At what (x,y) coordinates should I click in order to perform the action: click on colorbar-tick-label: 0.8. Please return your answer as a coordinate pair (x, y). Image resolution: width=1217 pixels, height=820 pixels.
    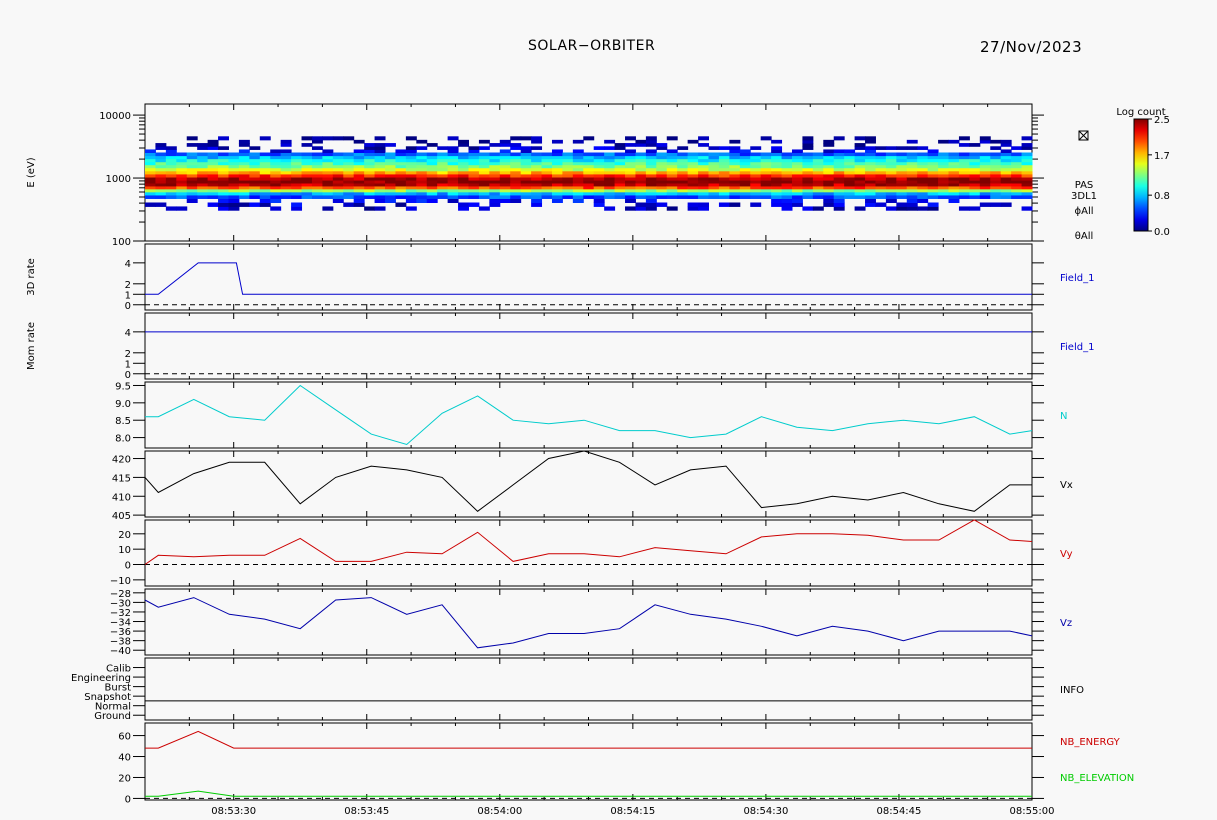
    Looking at the image, I should click on (1162, 196).